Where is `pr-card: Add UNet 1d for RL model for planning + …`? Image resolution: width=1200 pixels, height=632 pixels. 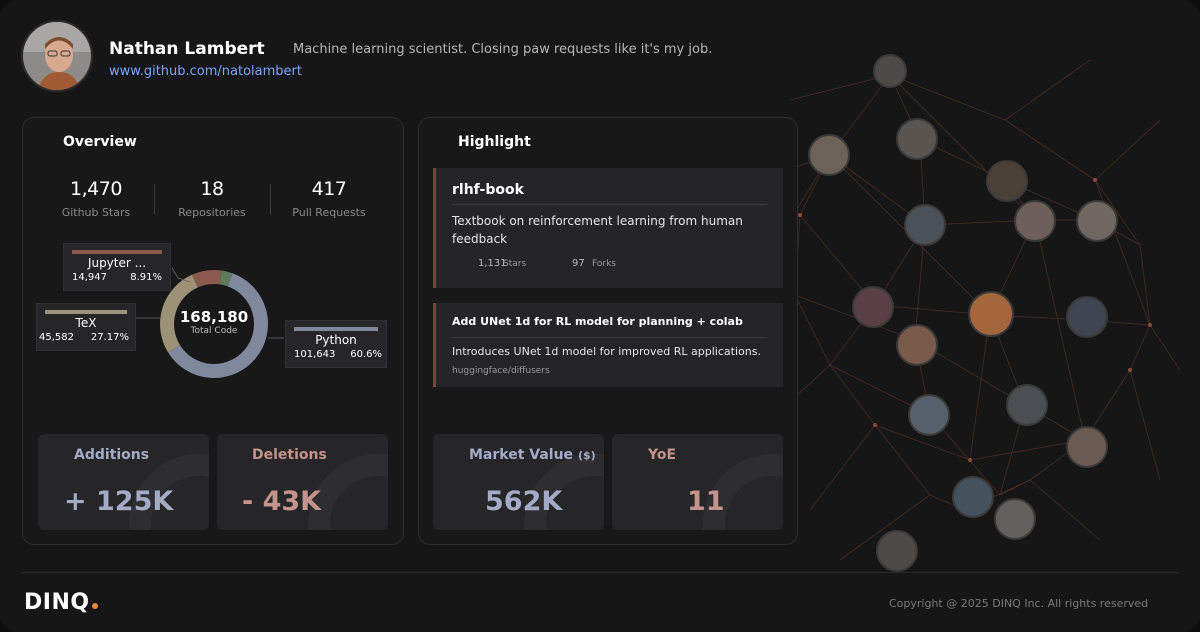 pr-card: Add UNet 1d for RL model for planning + … is located at coordinates (608, 345).